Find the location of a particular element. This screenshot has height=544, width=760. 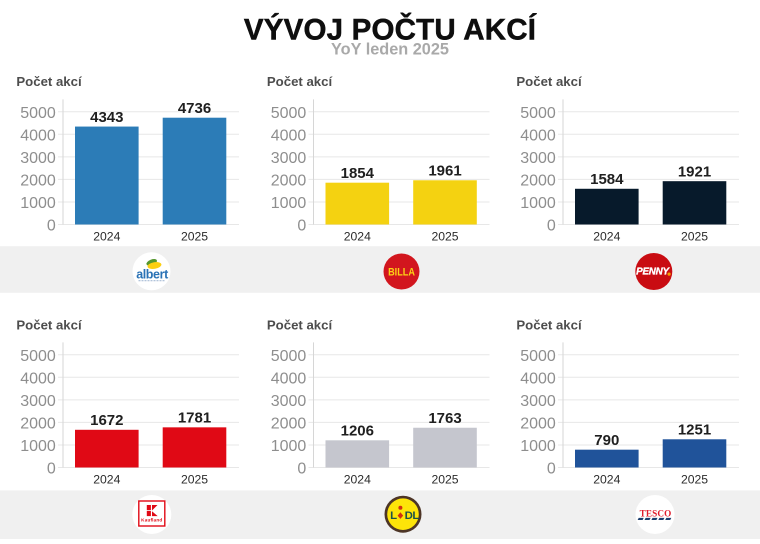

svg-text: 1854 is located at coordinates (358, 173).